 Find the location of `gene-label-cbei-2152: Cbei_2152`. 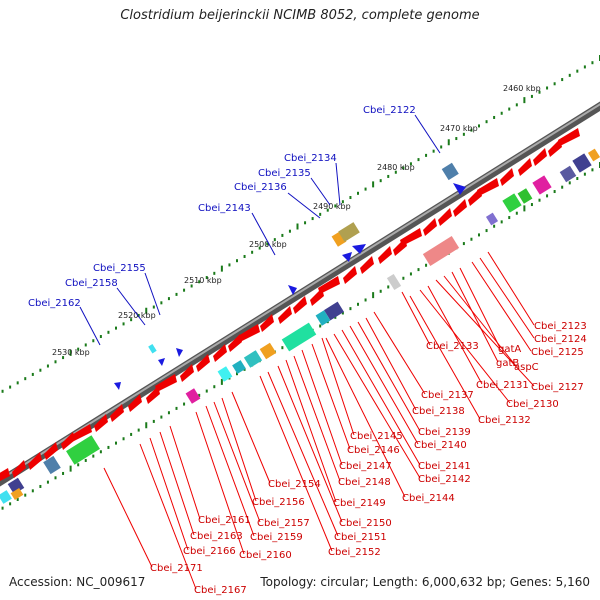

gene-label-cbei-2152: Cbei_2152 is located at coordinates (354, 552).